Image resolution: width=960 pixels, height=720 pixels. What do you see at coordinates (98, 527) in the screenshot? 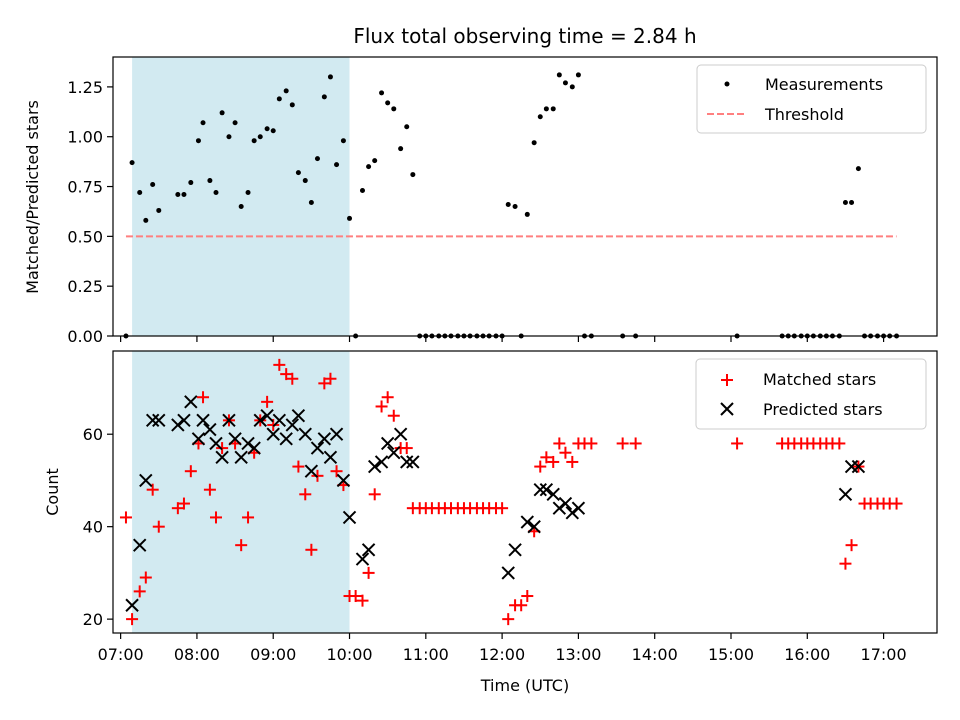
I see `bottom-y-axis-ticks: 20 40 60` at bounding box center [98, 527].